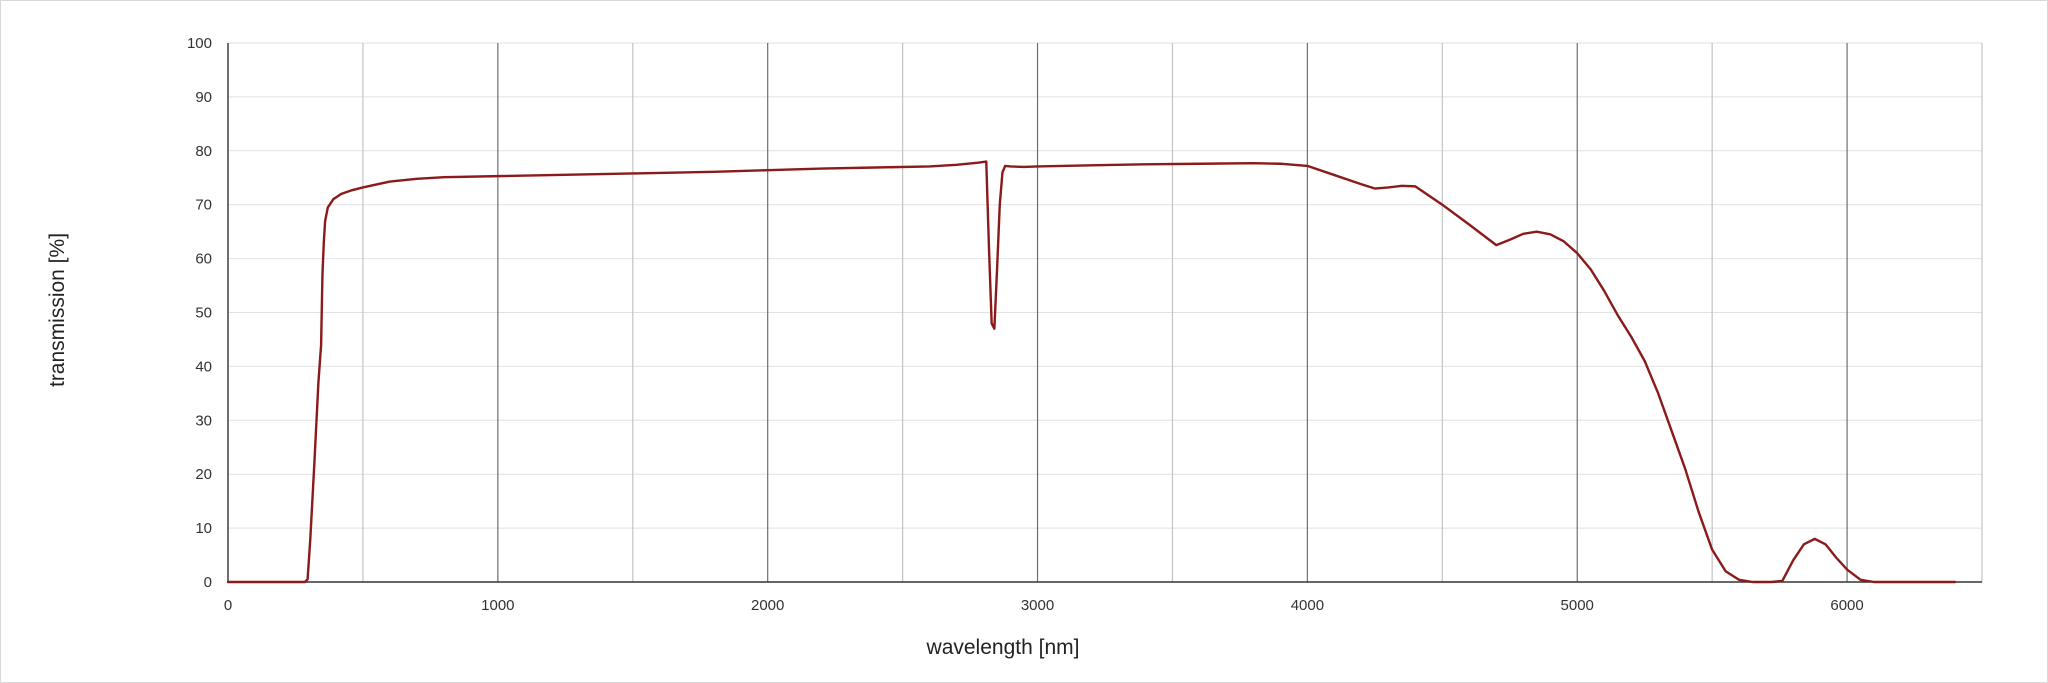  What do you see at coordinates (1037, 605) in the screenshot?
I see `x-tick-label-3000: 3000` at bounding box center [1037, 605].